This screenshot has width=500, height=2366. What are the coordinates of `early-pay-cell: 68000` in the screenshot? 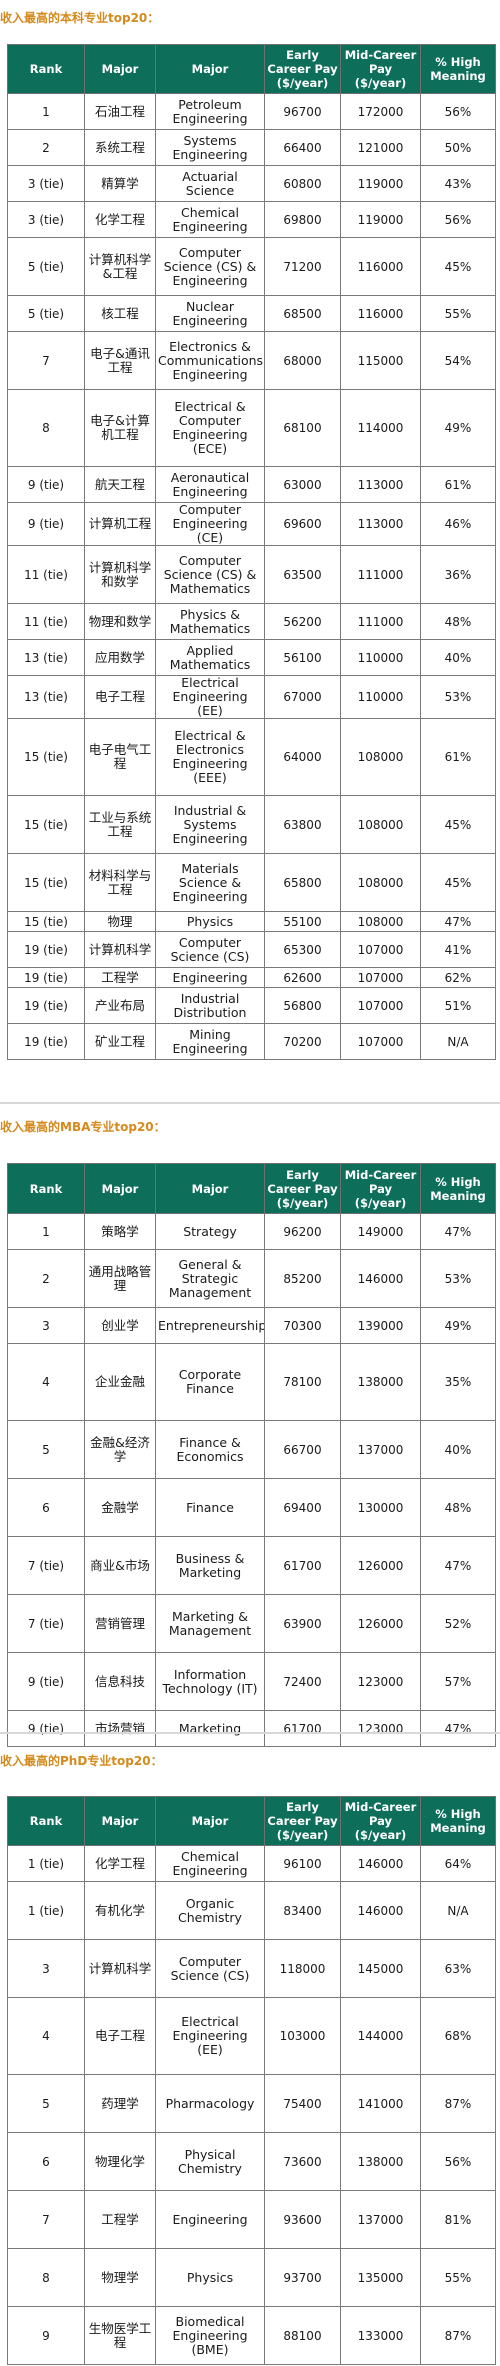 It's located at (302, 360).